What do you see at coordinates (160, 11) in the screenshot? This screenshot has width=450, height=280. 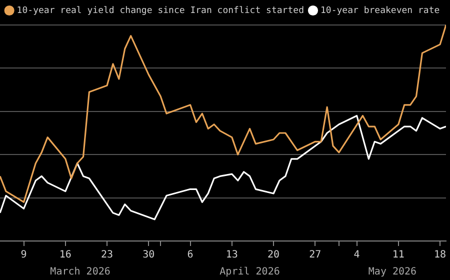 I see `legend-label: 10-year real yield change since Iran conflict started` at bounding box center [160, 11].